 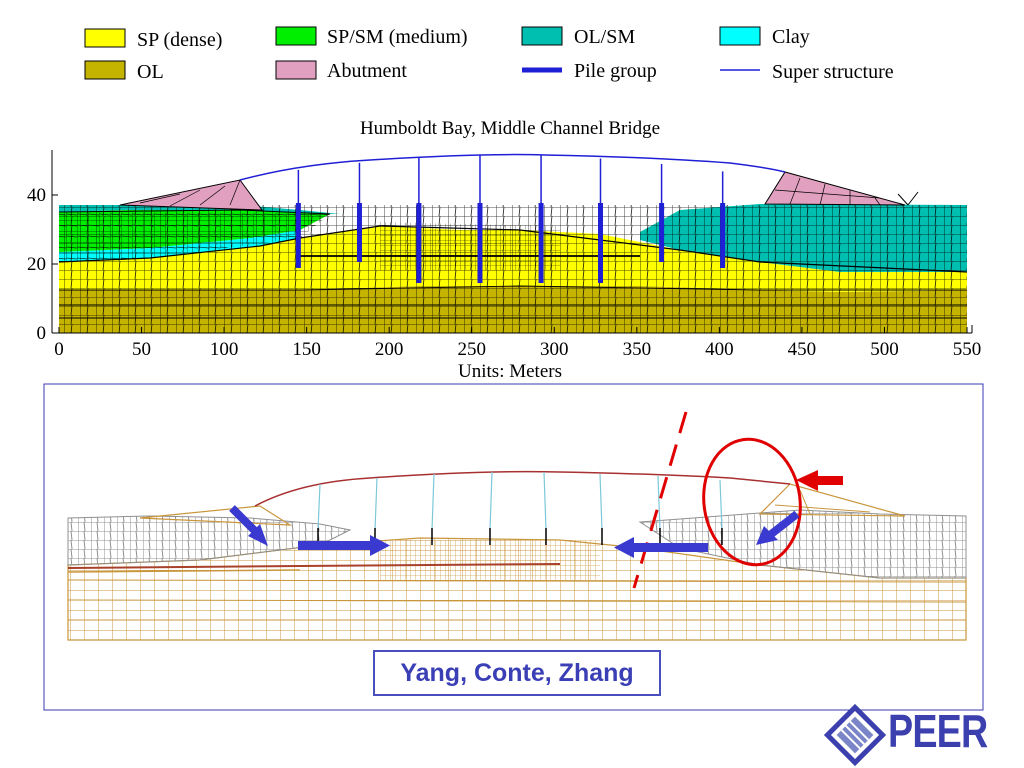 What do you see at coordinates (778, 527) in the screenshot?
I see `blue-arrow-right-diagonal` at bounding box center [778, 527].